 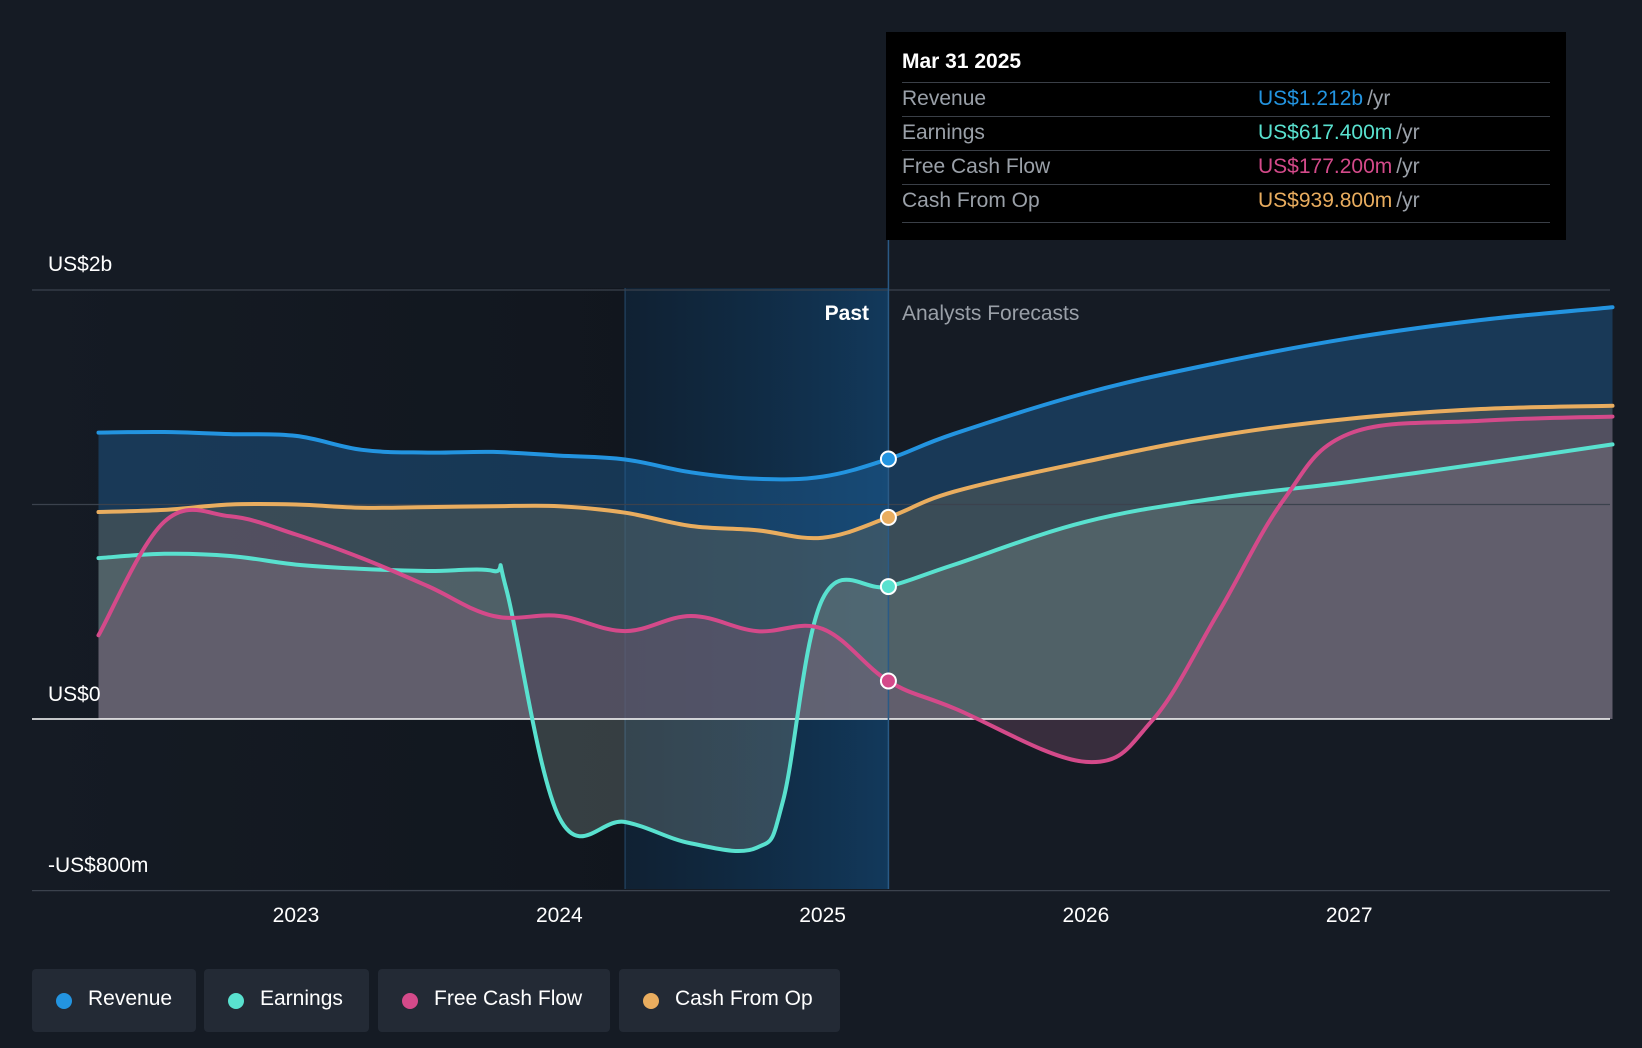 What do you see at coordinates (130, 998) in the screenshot?
I see `legend-label: Revenue` at bounding box center [130, 998].